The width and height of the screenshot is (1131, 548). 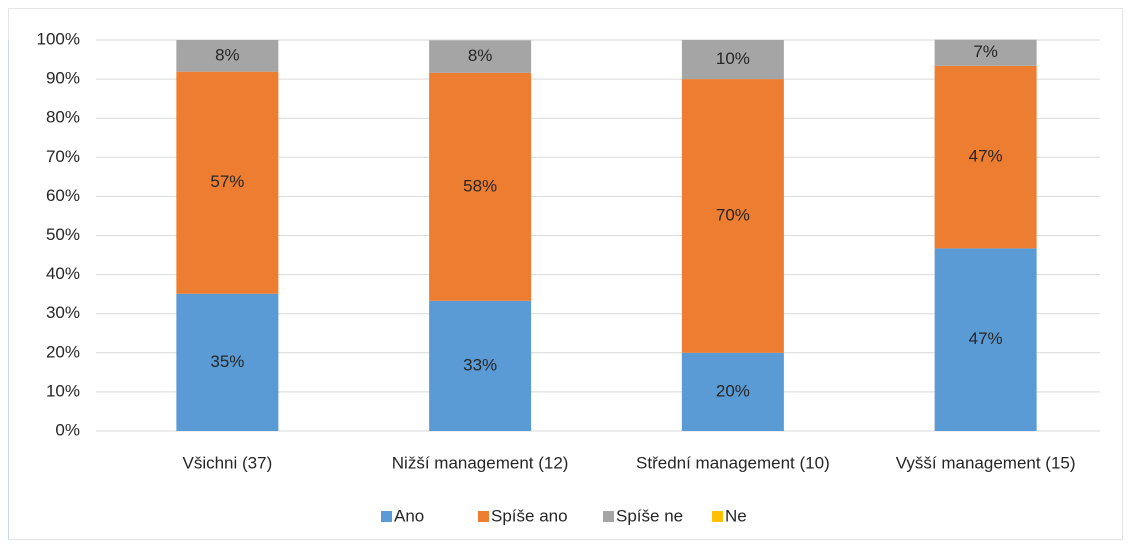 I want to click on data-label: 35%, so click(x=227, y=361).